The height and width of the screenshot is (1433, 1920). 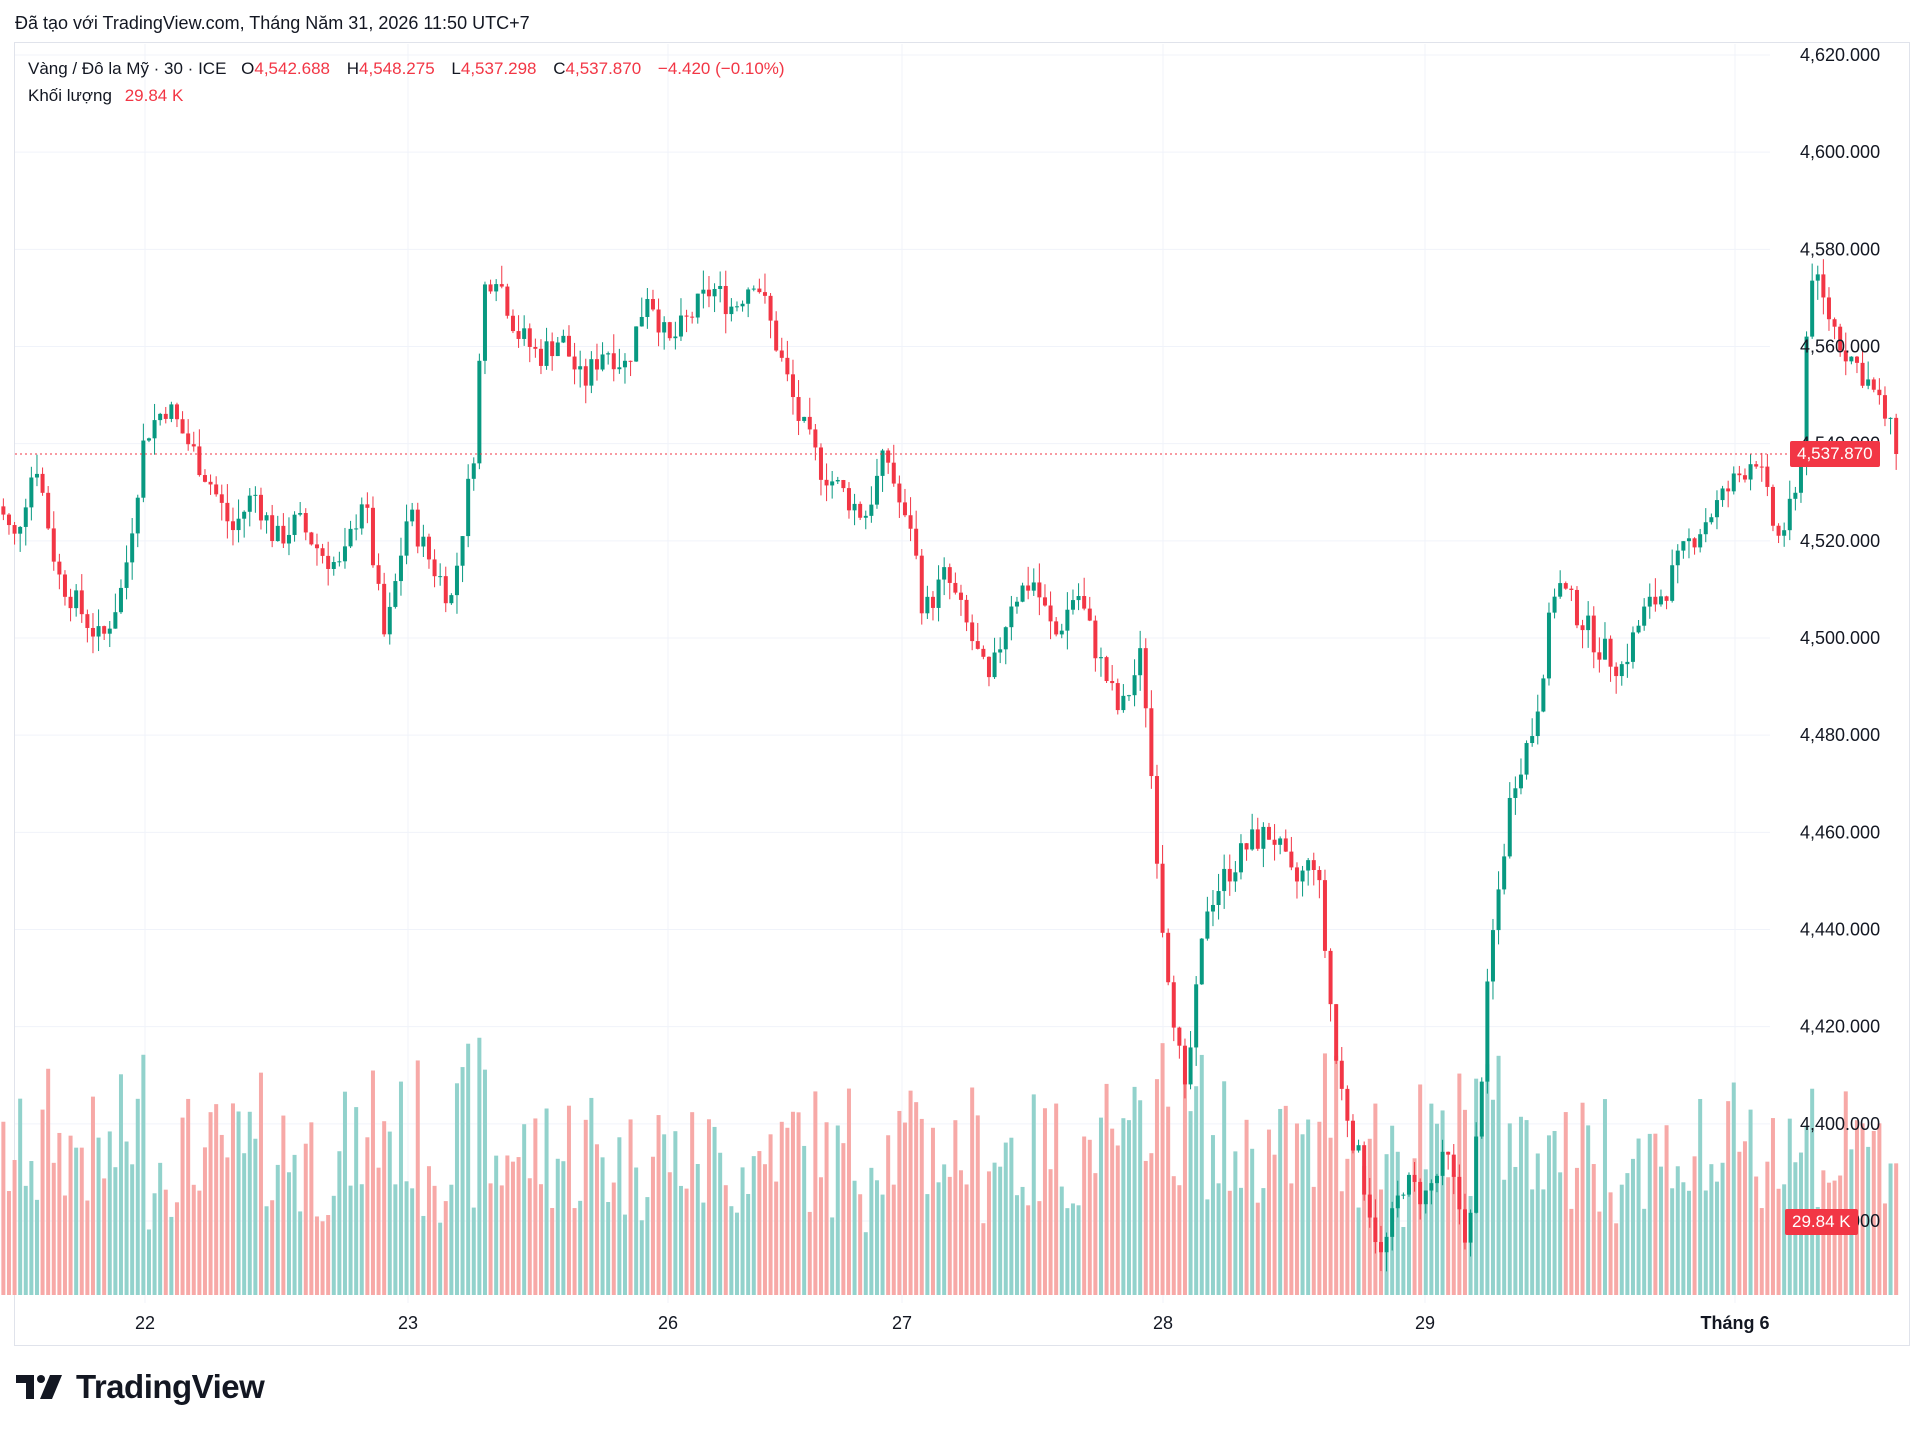 What do you see at coordinates (353, 68) in the screenshot?
I see `high-key: H` at bounding box center [353, 68].